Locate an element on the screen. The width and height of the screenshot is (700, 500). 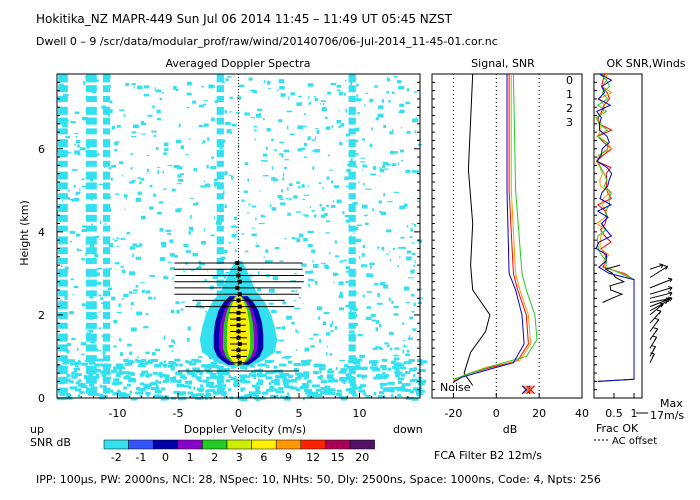
wind-barb-head is located at coordinates (652, 355).